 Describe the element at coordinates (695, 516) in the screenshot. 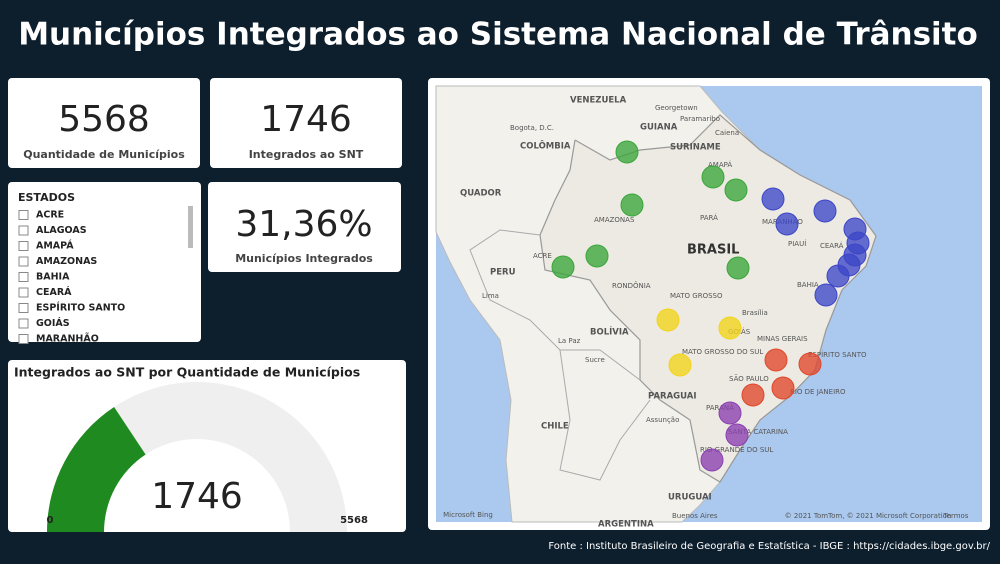

I see `map-label: Buenos Aires` at that location.